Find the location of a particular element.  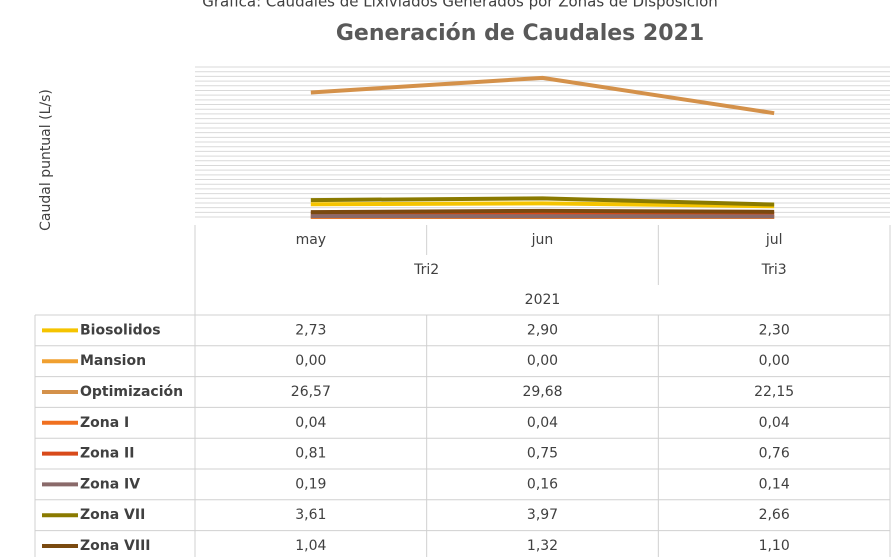

chart-title: Generación de Caudales 2021 is located at coordinates (520, 33).